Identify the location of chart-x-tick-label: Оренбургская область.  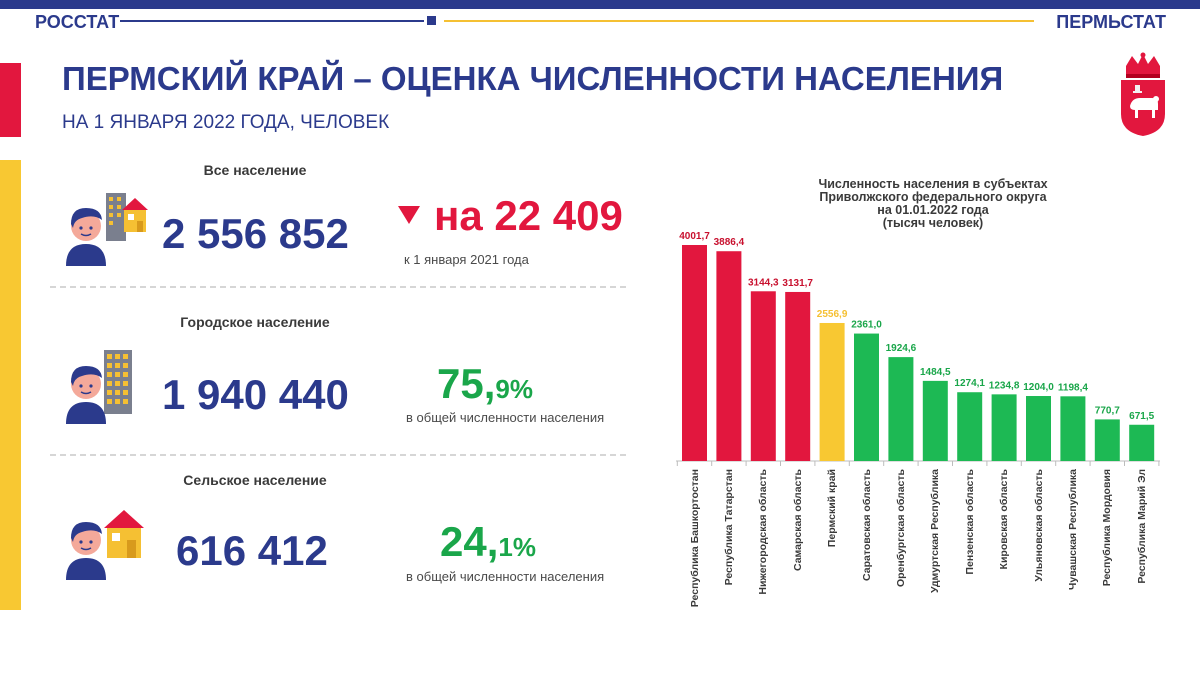
(900, 528).